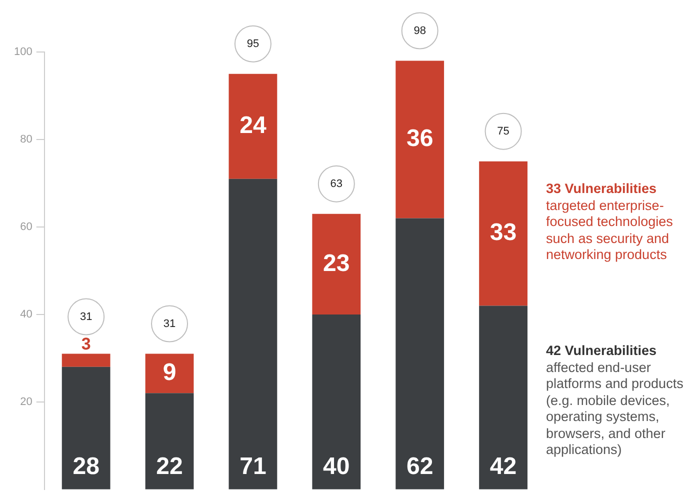 This screenshot has height=500, width=700. What do you see at coordinates (86, 466) in the screenshot?
I see `data-label: 28` at bounding box center [86, 466].